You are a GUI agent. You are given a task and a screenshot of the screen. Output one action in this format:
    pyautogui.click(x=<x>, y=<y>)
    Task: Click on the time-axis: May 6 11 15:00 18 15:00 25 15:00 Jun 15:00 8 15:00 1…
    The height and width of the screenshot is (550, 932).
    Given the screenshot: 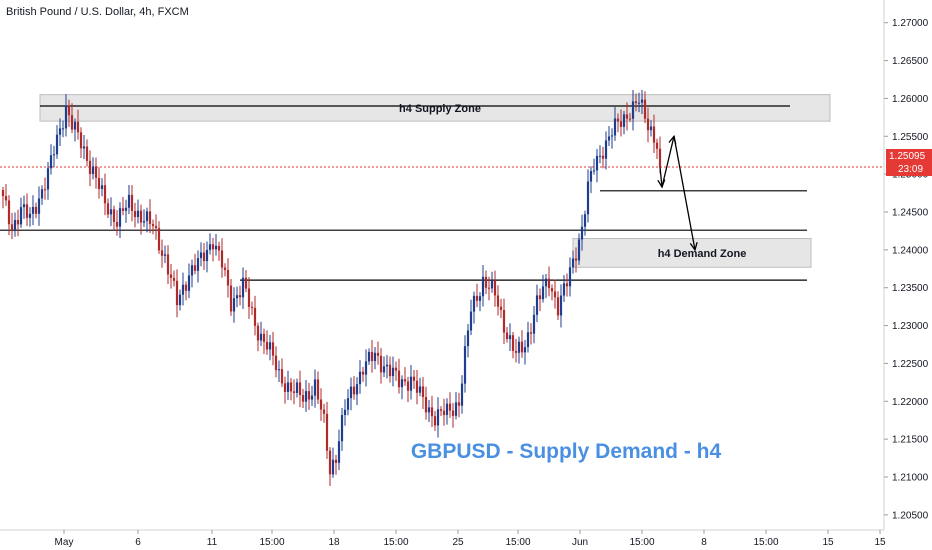 What is the action you would take?
    pyautogui.click(x=443, y=538)
    